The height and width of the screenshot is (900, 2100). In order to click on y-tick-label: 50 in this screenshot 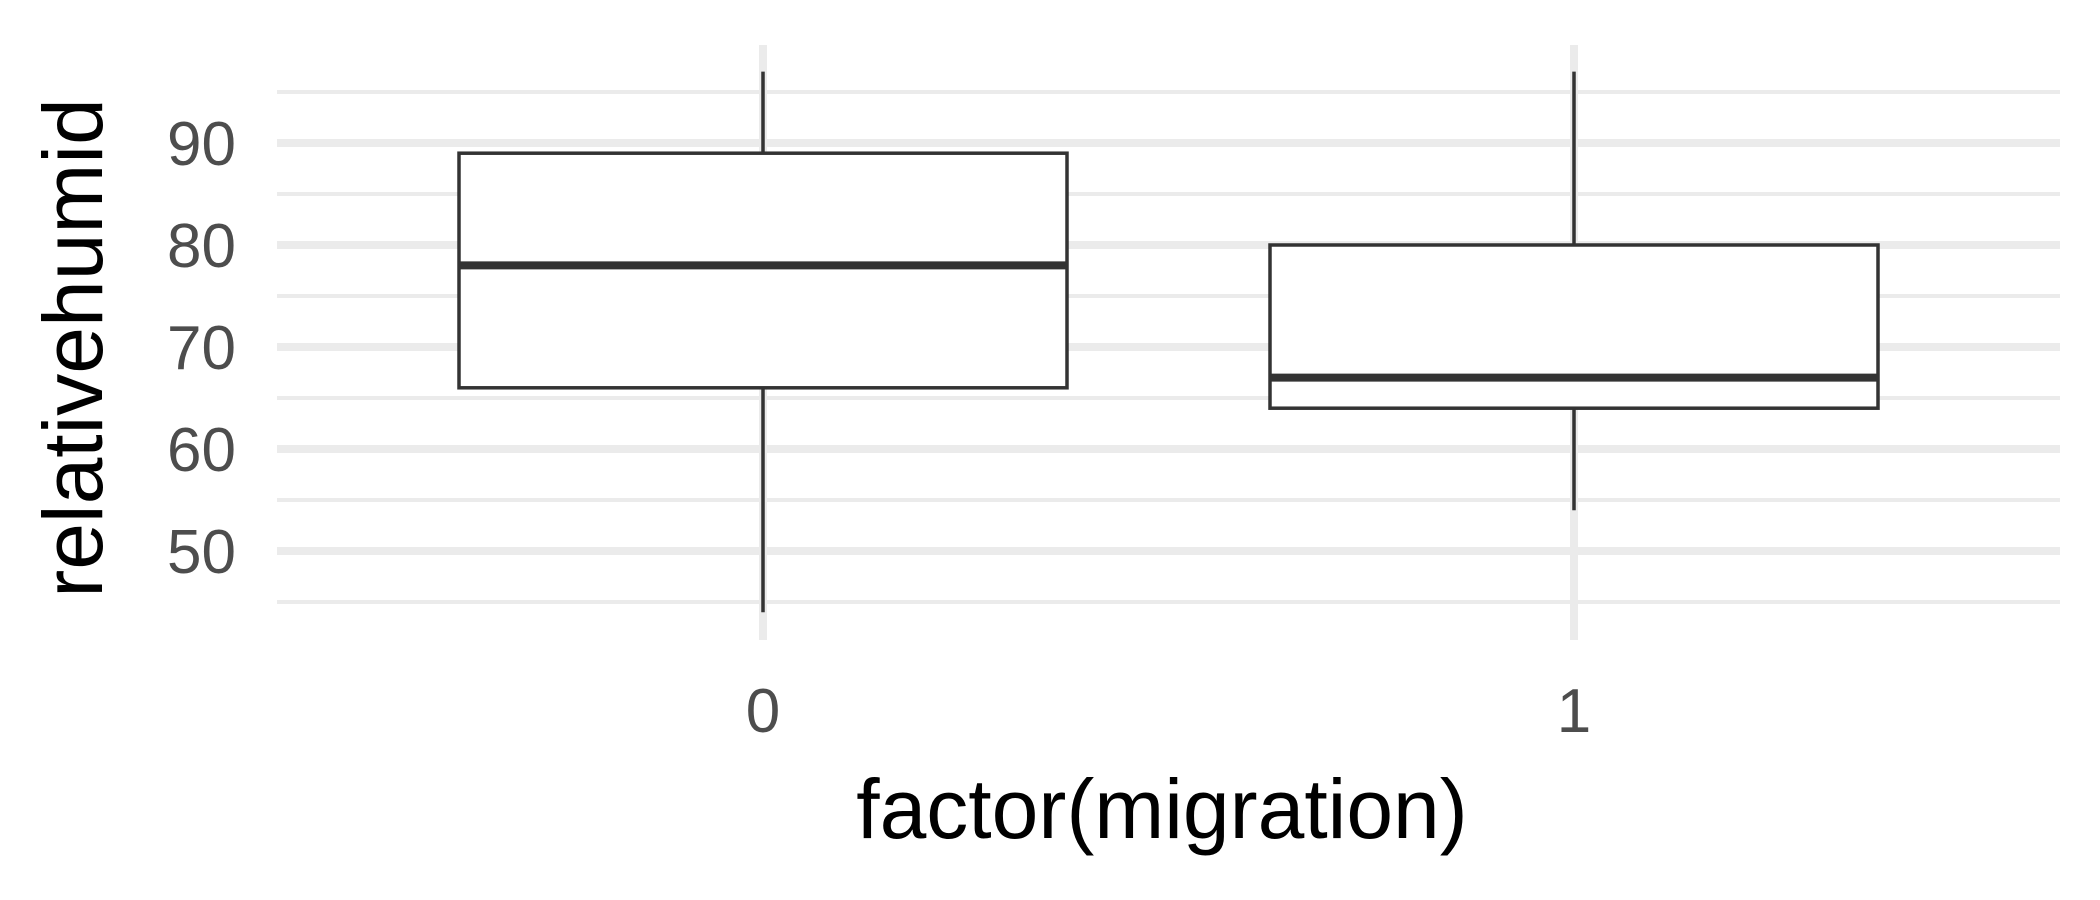, I will do `click(201, 552)`.